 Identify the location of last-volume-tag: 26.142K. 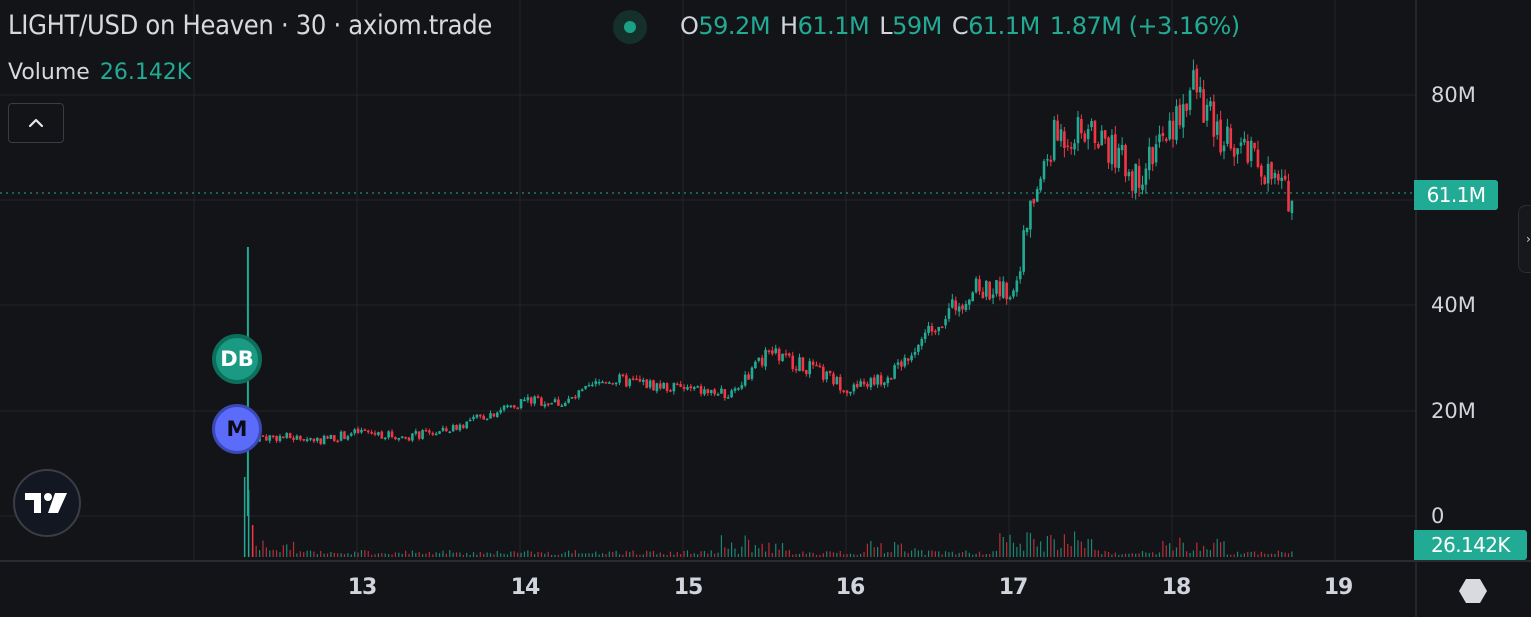
(1470, 545).